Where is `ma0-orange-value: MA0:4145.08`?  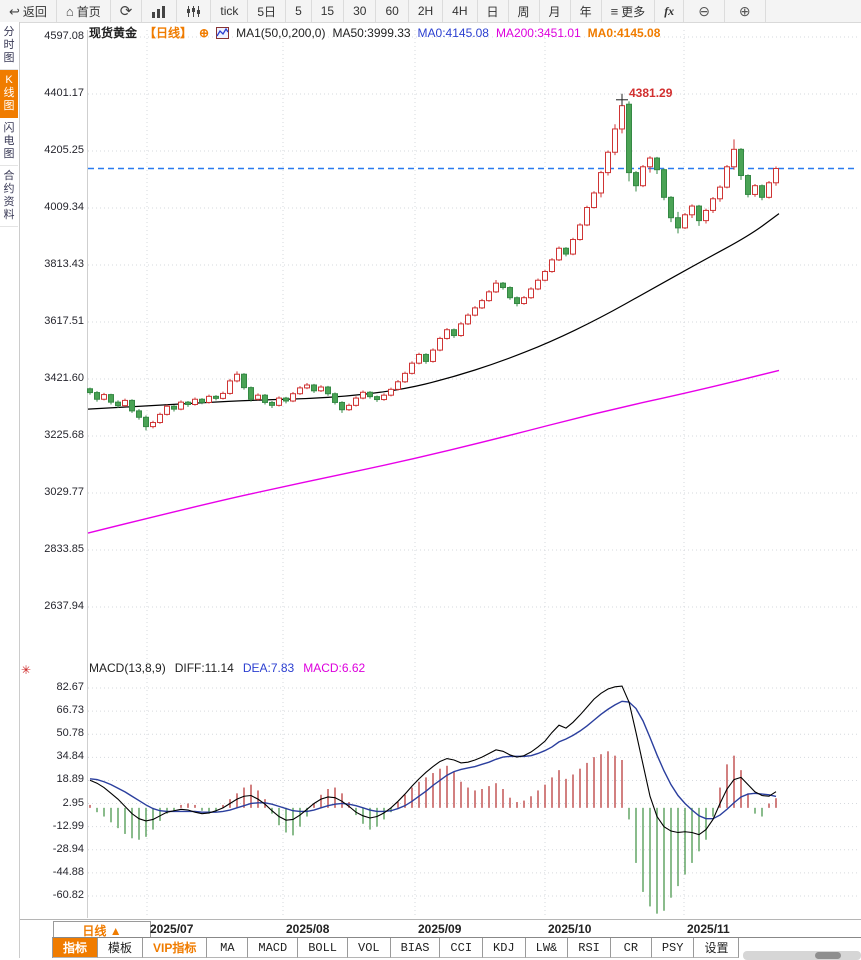 ma0-orange-value: MA0:4145.08 is located at coordinates (624, 32).